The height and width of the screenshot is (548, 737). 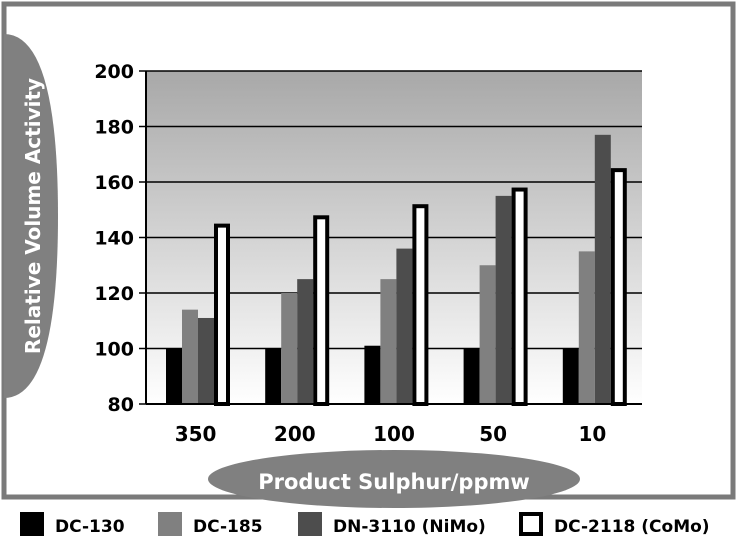 I want to click on x-tick-labels: 350 200 100 50 10, so click(x=391, y=434).